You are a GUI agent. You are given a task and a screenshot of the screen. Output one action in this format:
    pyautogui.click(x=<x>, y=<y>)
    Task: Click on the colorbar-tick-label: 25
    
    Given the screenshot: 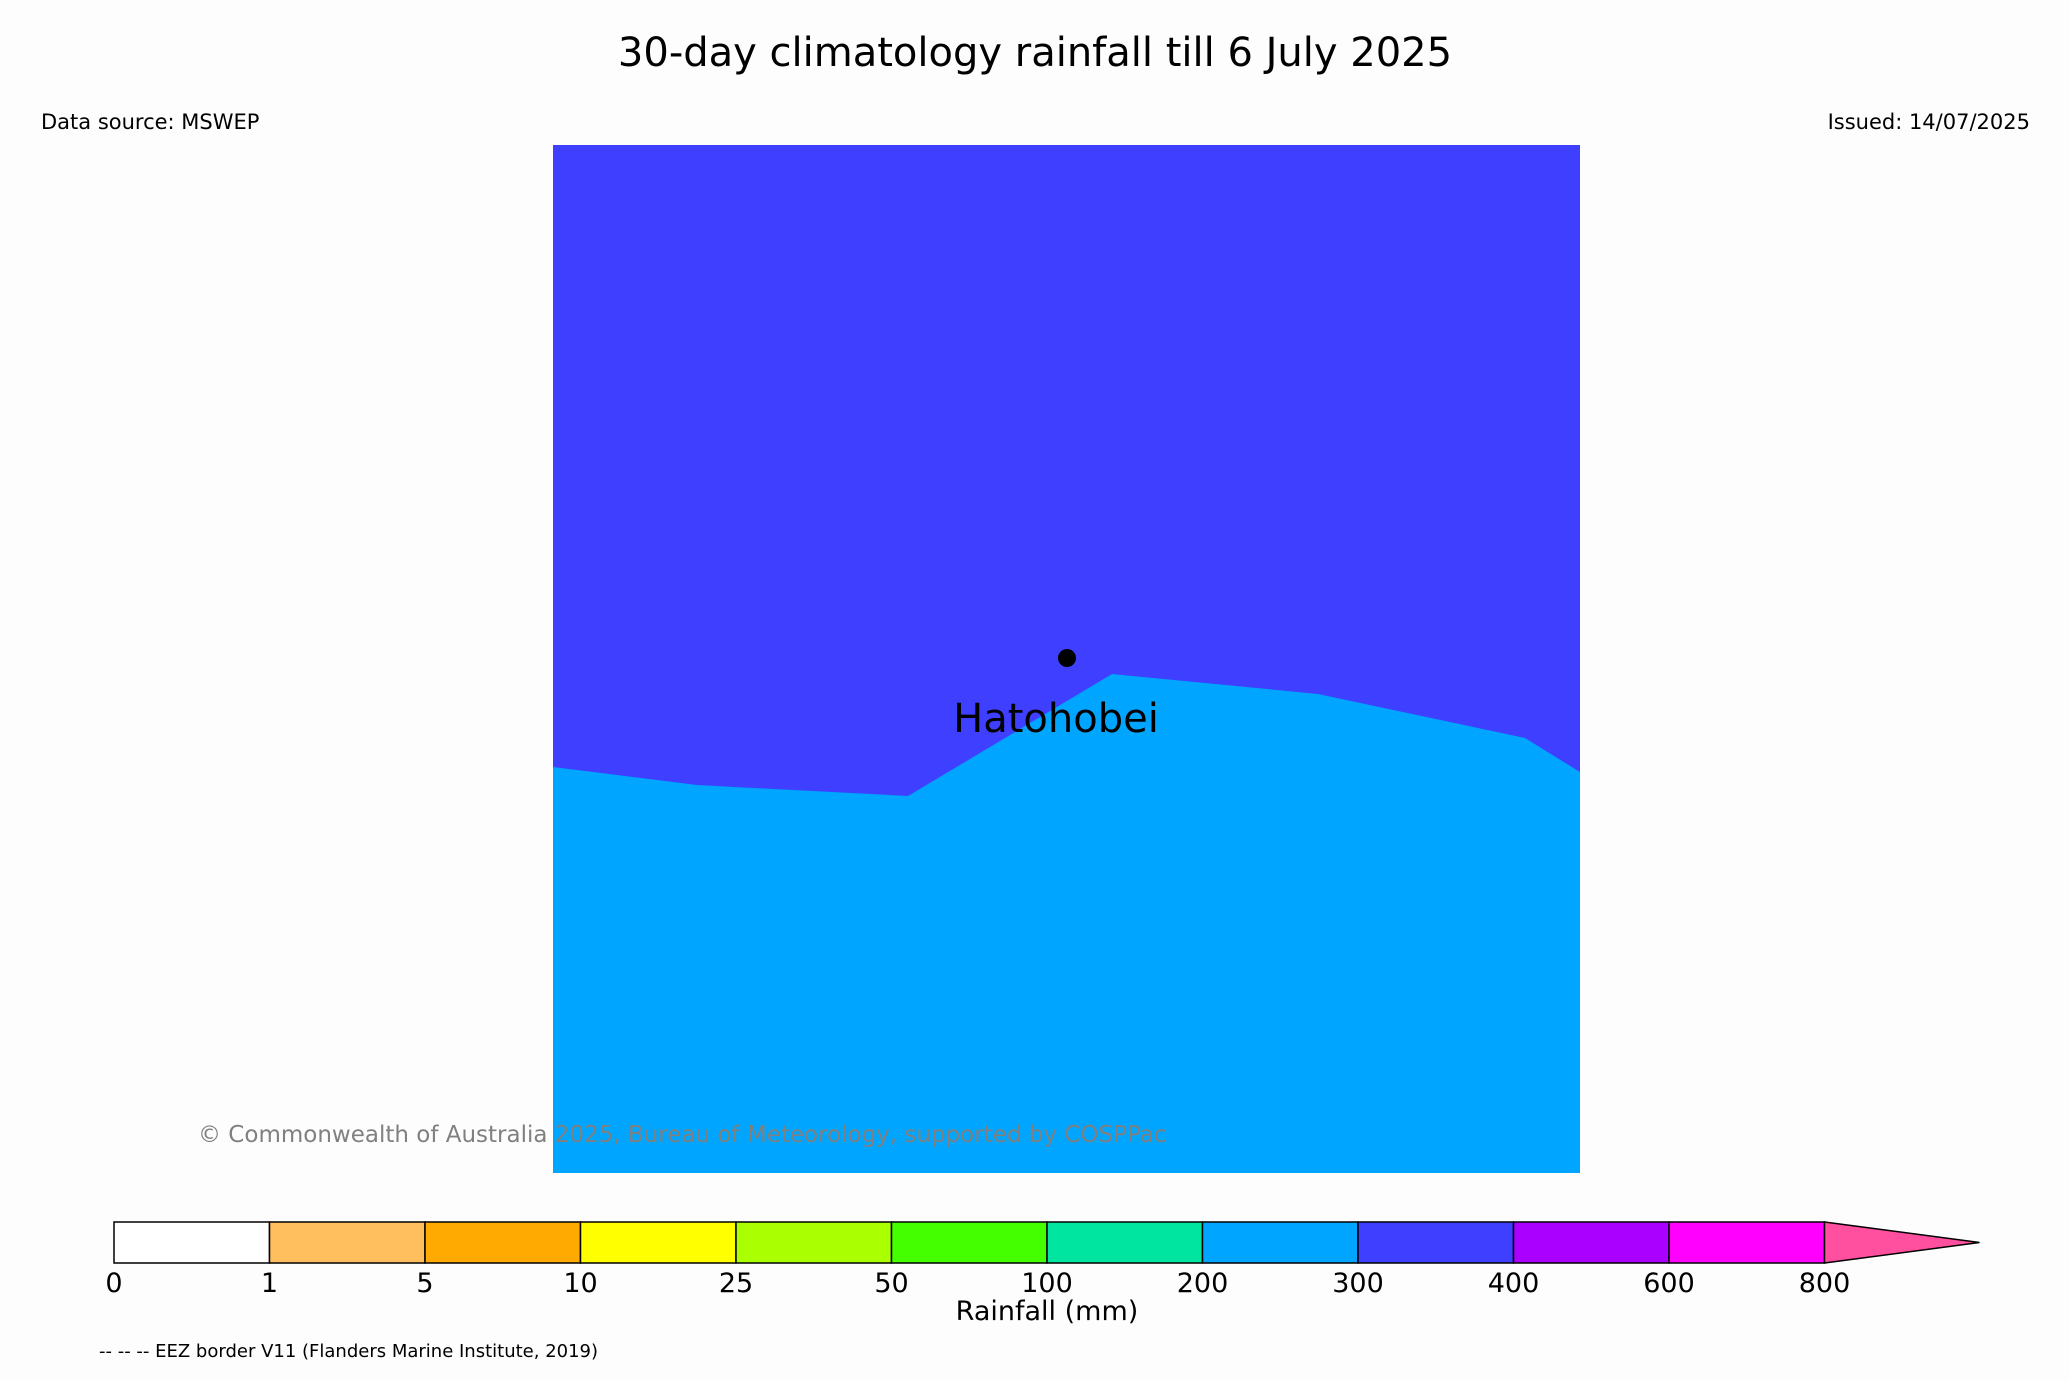 What is the action you would take?
    pyautogui.click(x=736, y=1283)
    